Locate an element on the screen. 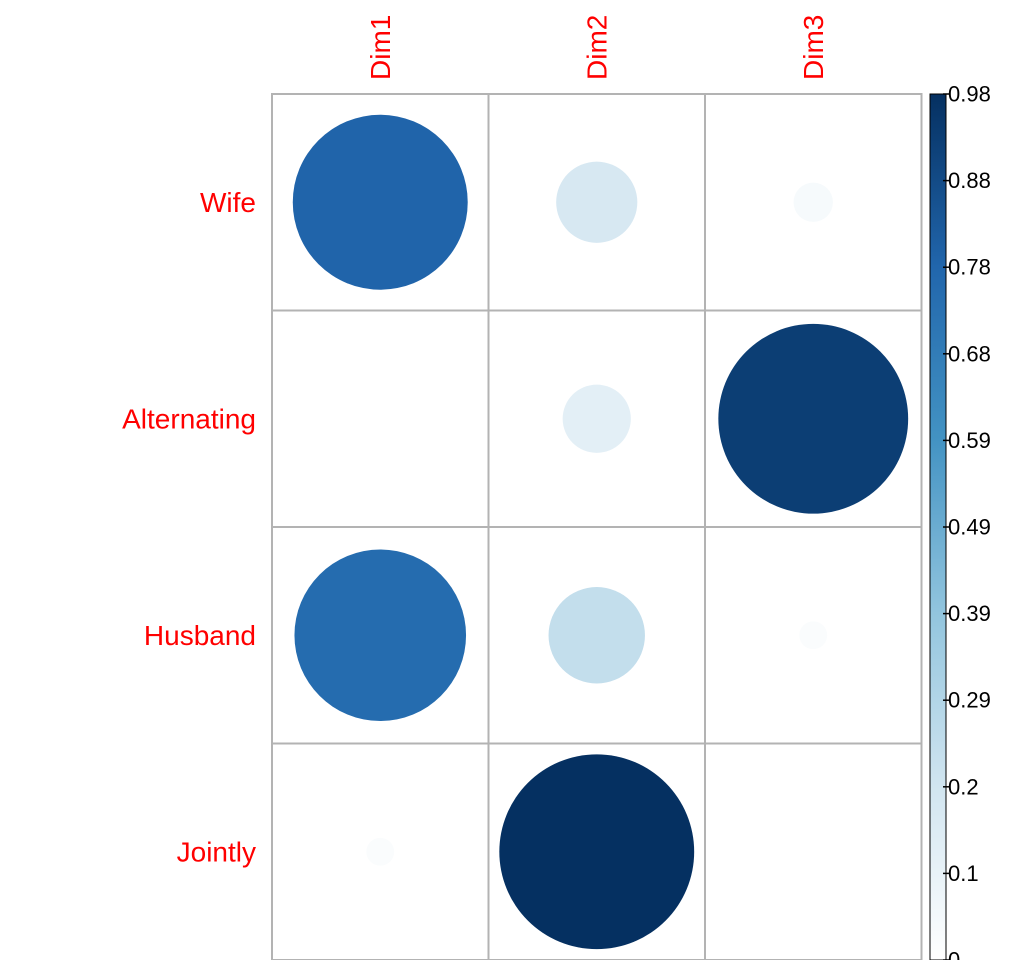 The image size is (1036, 960). row-label: Jointly is located at coordinates (216, 851).